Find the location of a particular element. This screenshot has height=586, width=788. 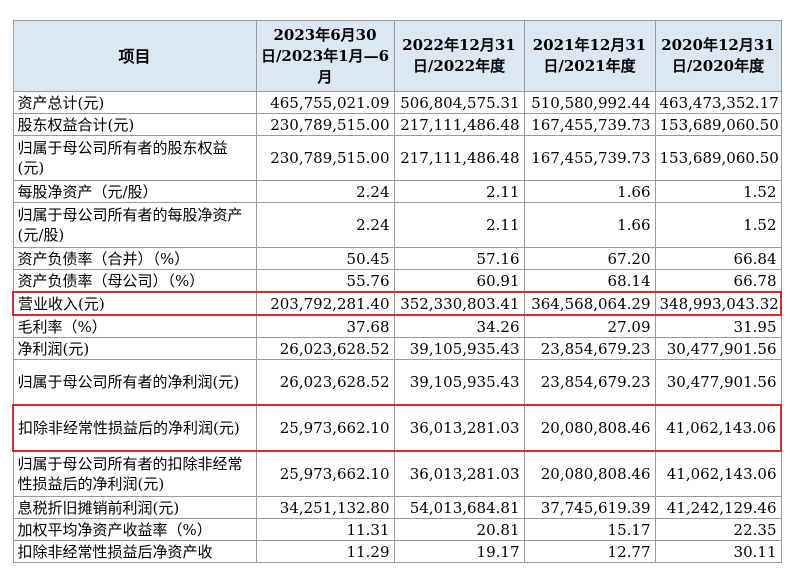

row-label: 每股净资产（元/股） is located at coordinates (134, 191).